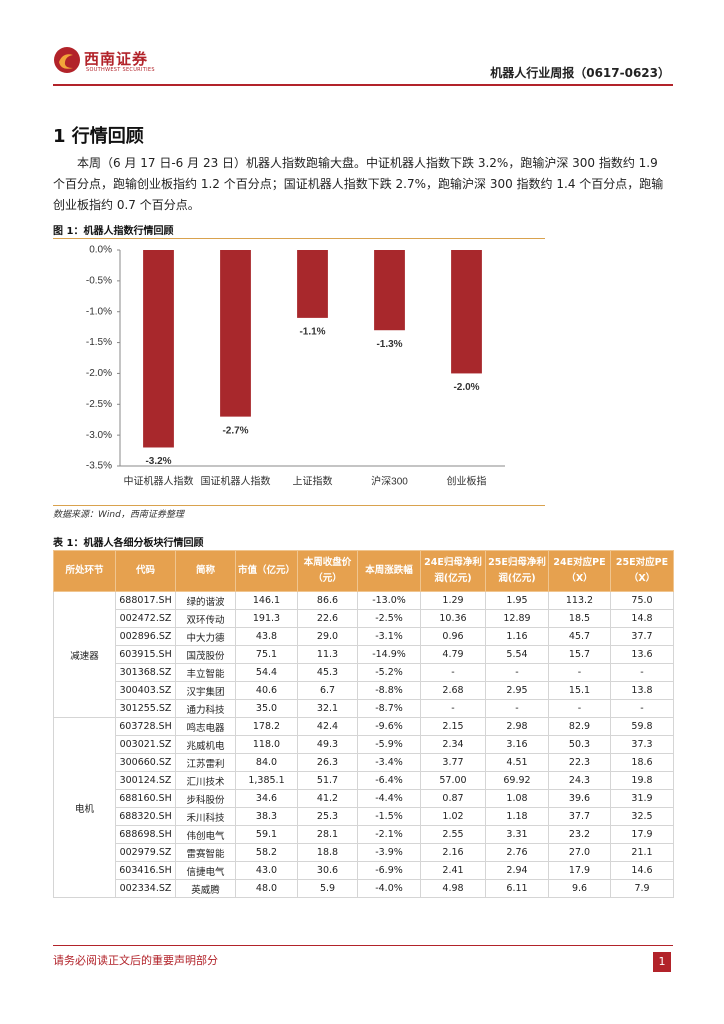  Describe the element at coordinates (205, 870) in the screenshot. I see `table-cell: 信捷电气` at that location.